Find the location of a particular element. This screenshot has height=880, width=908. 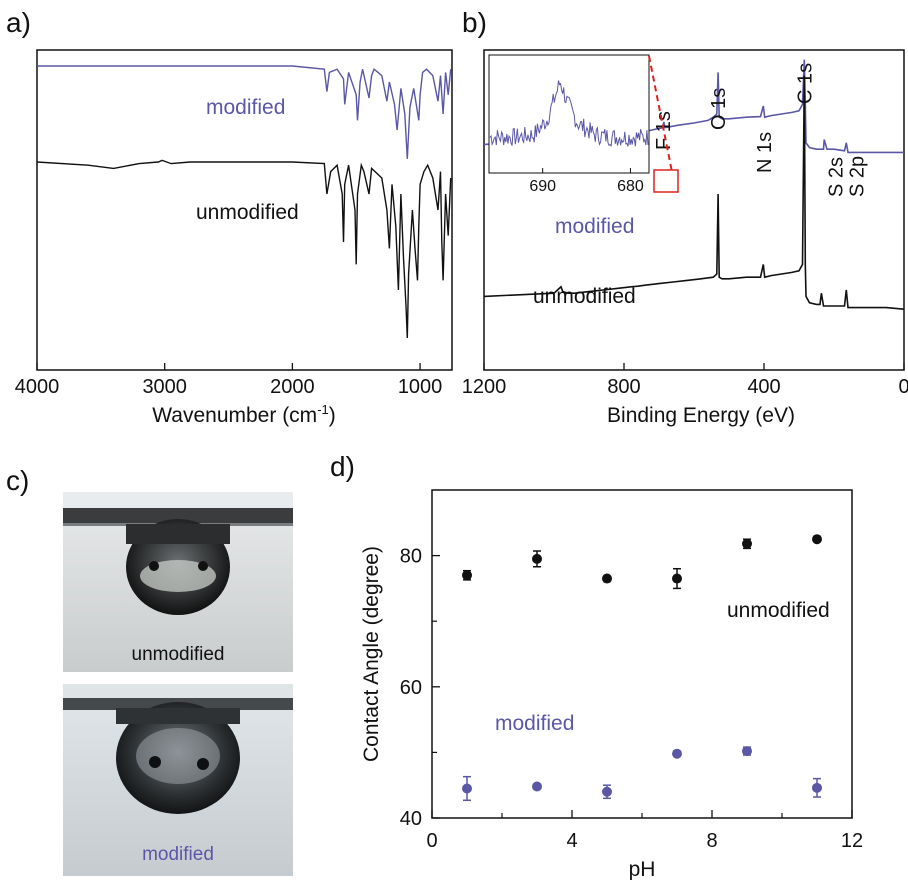

panel-b-inset-frame is located at coordinates (569, 114).